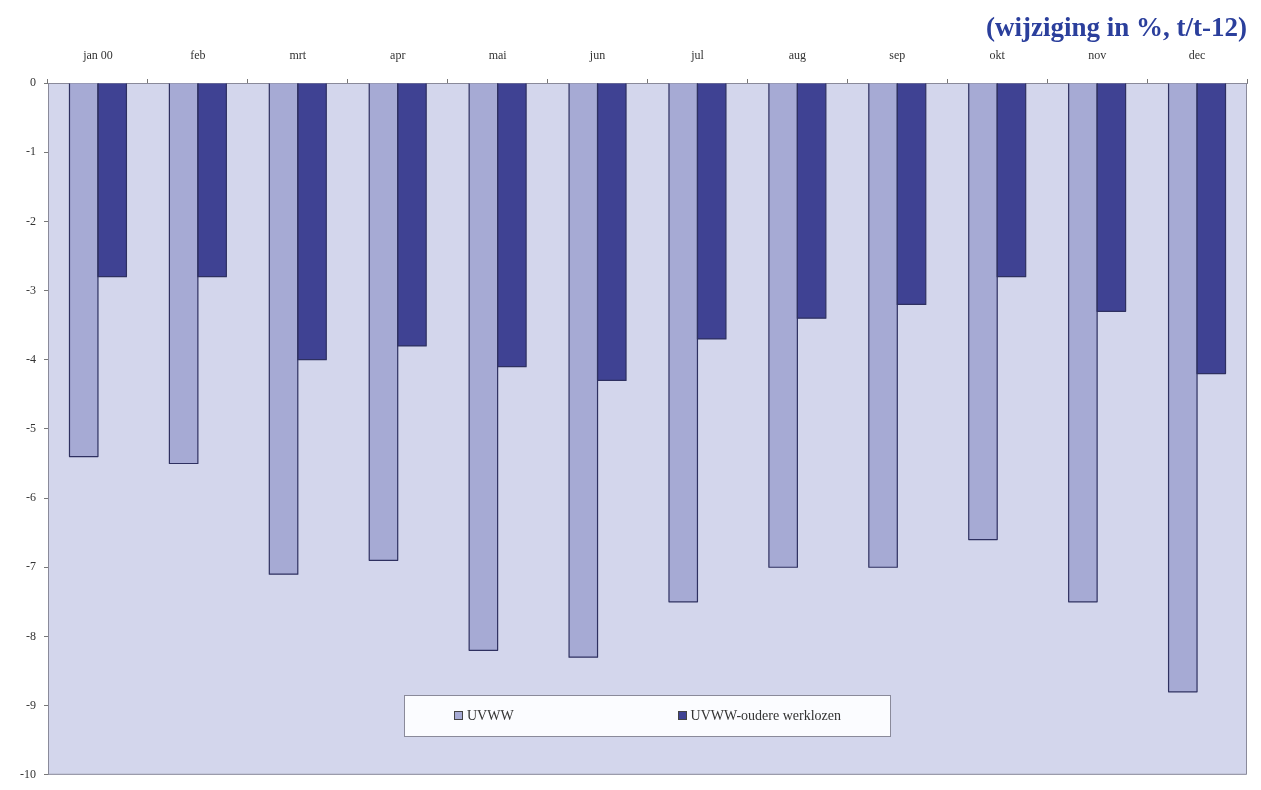 The height and width of the screenshot is (790, 1261). What do you see at coordinates (31, 358) in the screenshot?
I see `y-tick-label: -4` at bounding box center [31, 358].